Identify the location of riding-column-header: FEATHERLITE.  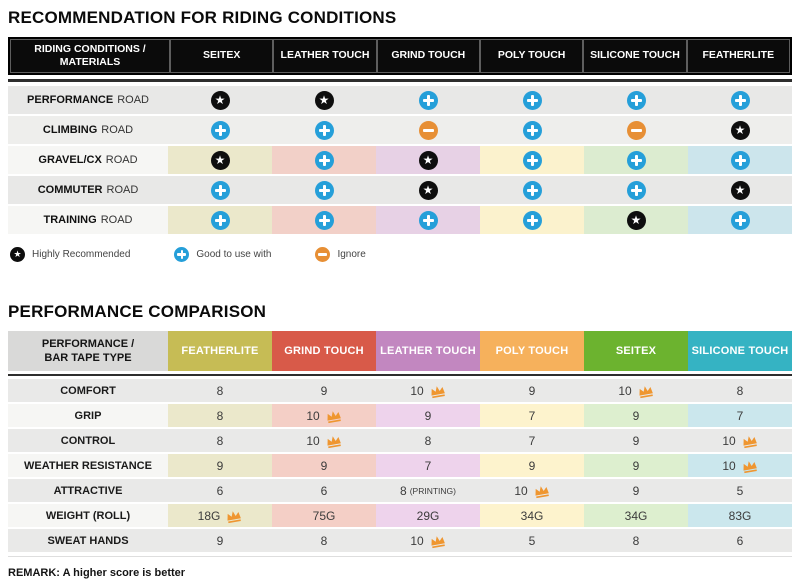
(738, 56).